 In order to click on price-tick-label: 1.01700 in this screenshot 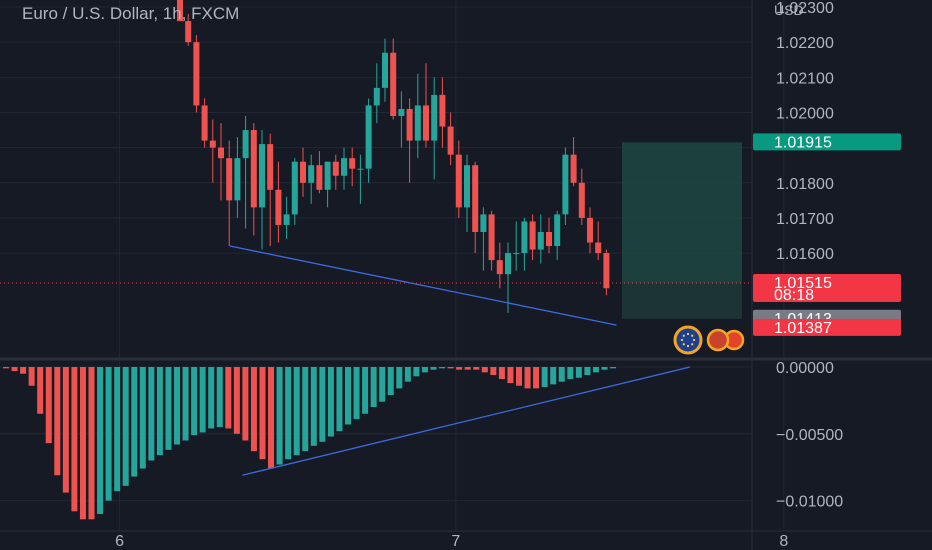, I will do `click(805, 219)`.